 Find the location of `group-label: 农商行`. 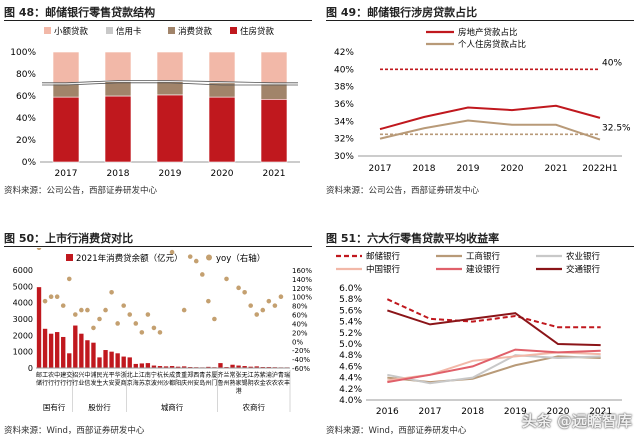

group-label: 农商行 is located at coordinates (253, 407).